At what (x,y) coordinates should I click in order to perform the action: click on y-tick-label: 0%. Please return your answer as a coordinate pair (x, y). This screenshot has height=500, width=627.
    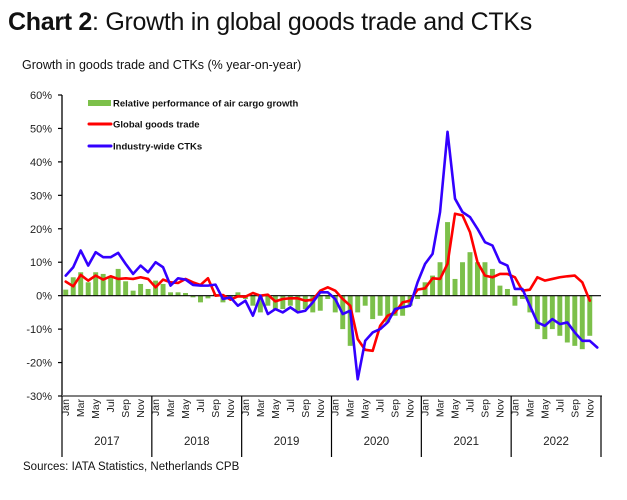
    Looking at the image, I should click on (44, 297).